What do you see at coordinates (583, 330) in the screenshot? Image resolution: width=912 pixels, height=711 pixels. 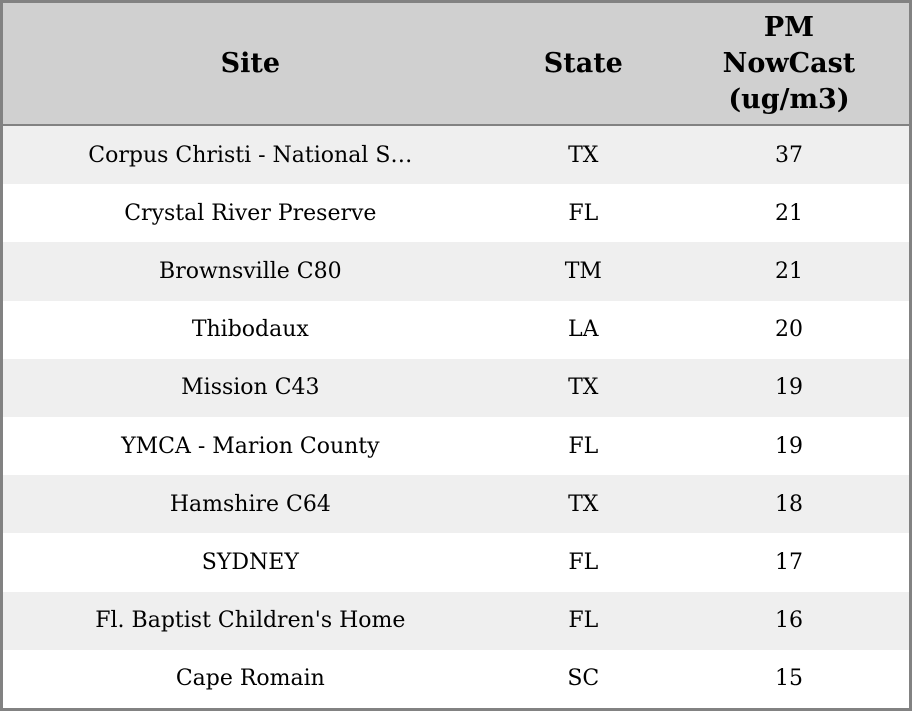 I see `state-cell: LA` at bounding box center [583, 330].